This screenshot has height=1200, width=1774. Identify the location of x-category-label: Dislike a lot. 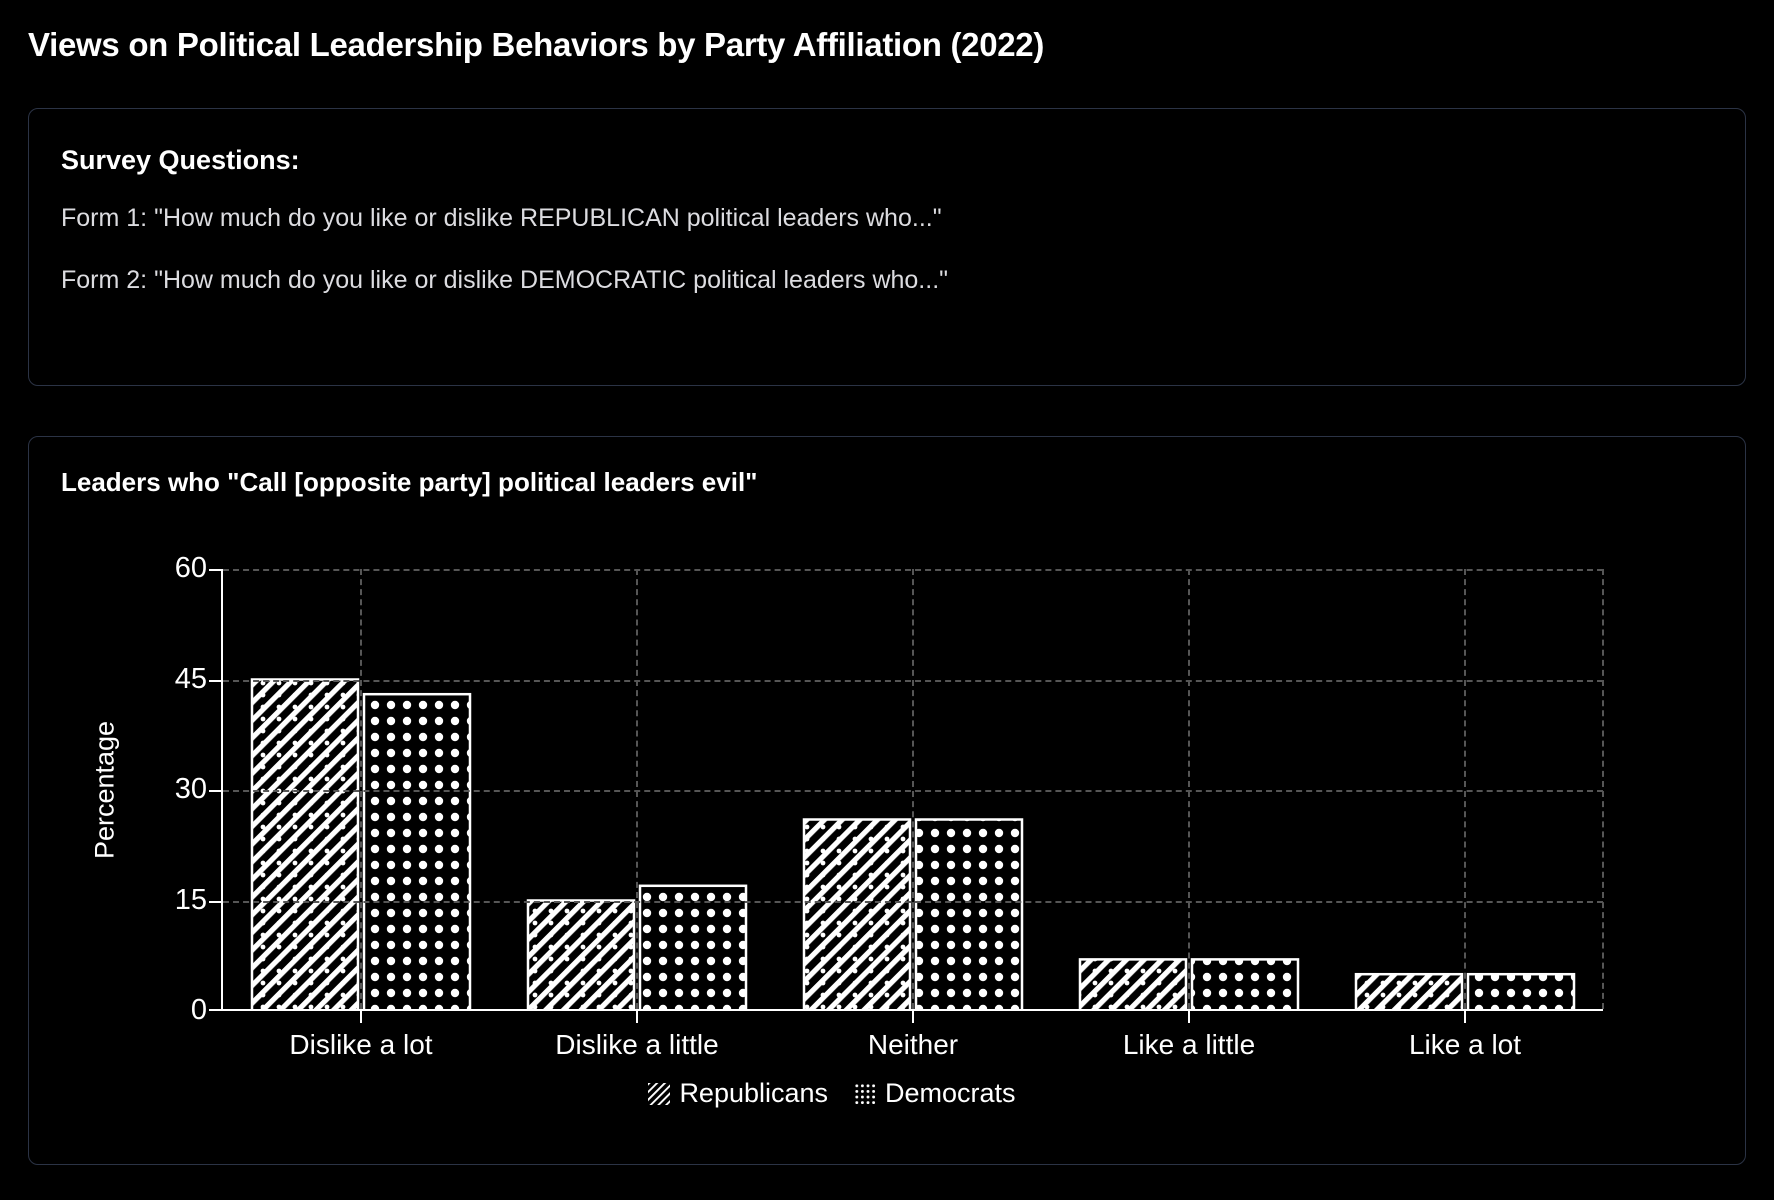
(361, 1044).